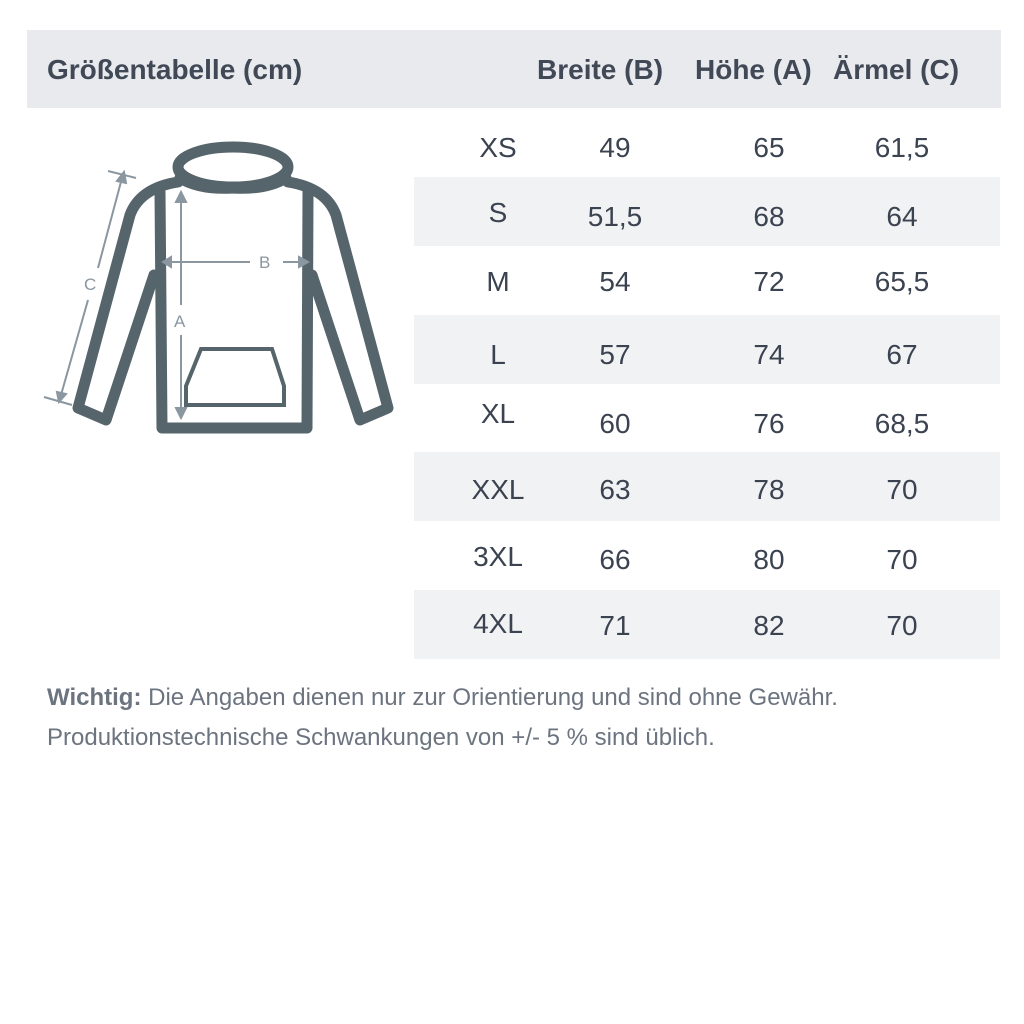 This screenshot has height=1024, width=1024. What do you see at coordinates (615, 559) in the screenshot?
I see `cell-width: 66` at bounding box center [615, 559].